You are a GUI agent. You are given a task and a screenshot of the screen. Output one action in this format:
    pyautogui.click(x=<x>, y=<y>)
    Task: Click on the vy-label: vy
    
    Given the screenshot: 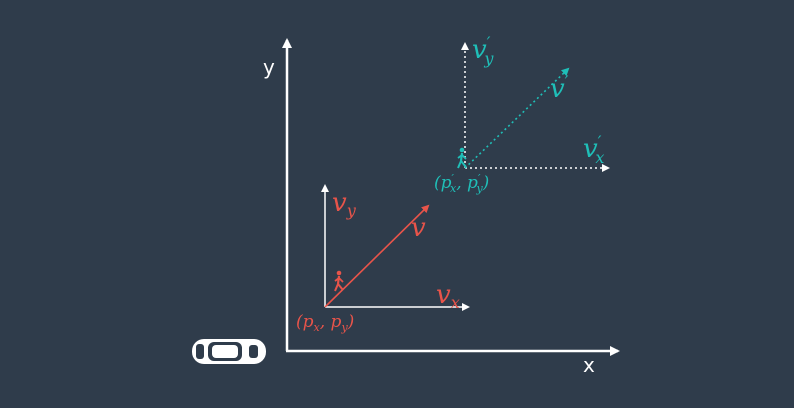 What is the action you would take?
    pyautogui.click(x=344, y=204)
    